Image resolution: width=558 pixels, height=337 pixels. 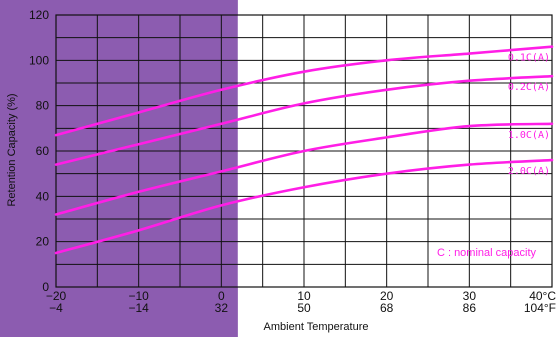 I want to click on series-label-4: 2.0C(A), so click(x=529, y=171).